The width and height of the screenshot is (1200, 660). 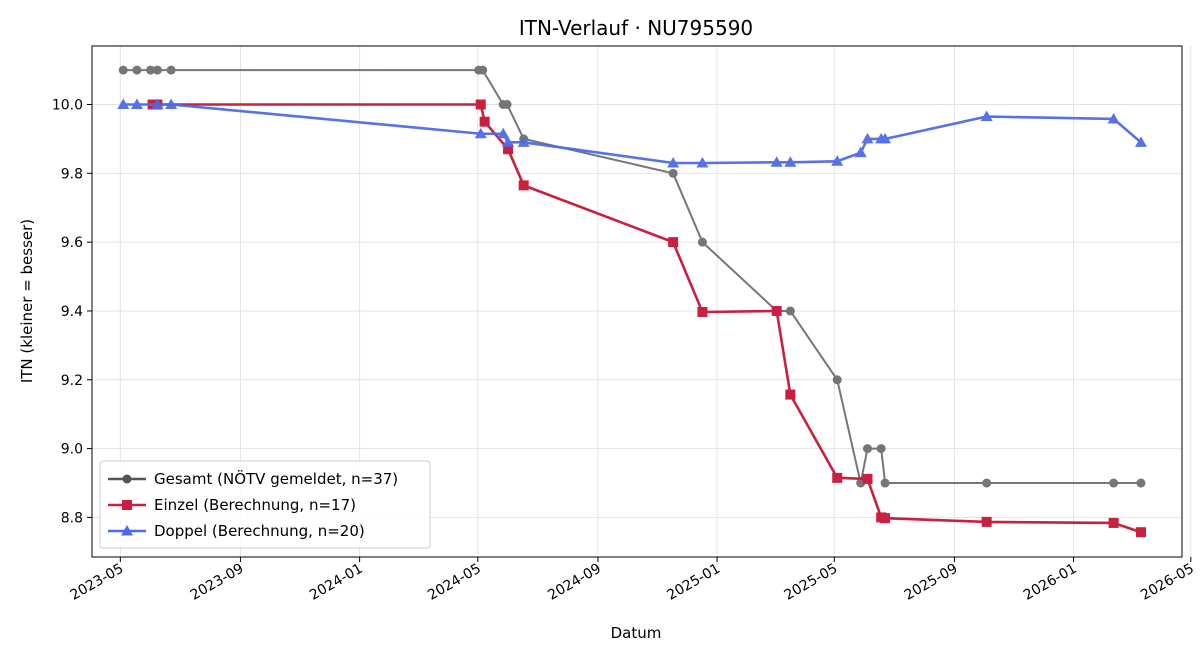 I want to click on y-tick-label: 8.8, so click(x=72, y=518).